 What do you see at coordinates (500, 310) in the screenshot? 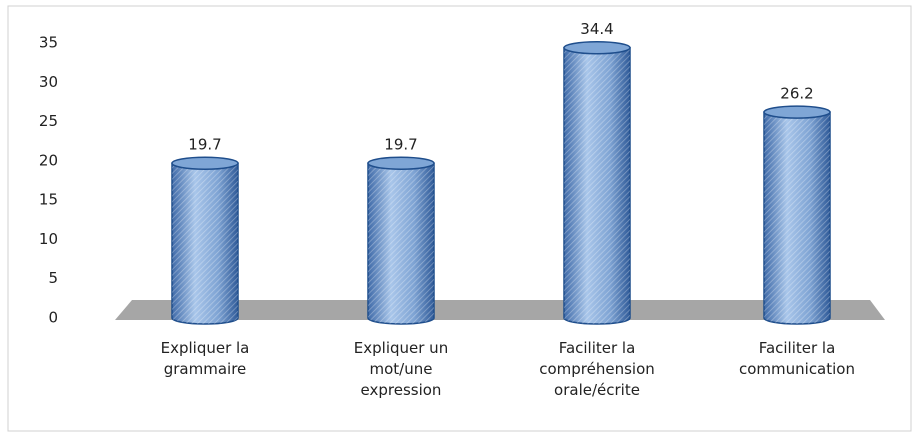
I see `floor` at bounding box center [500, 310].